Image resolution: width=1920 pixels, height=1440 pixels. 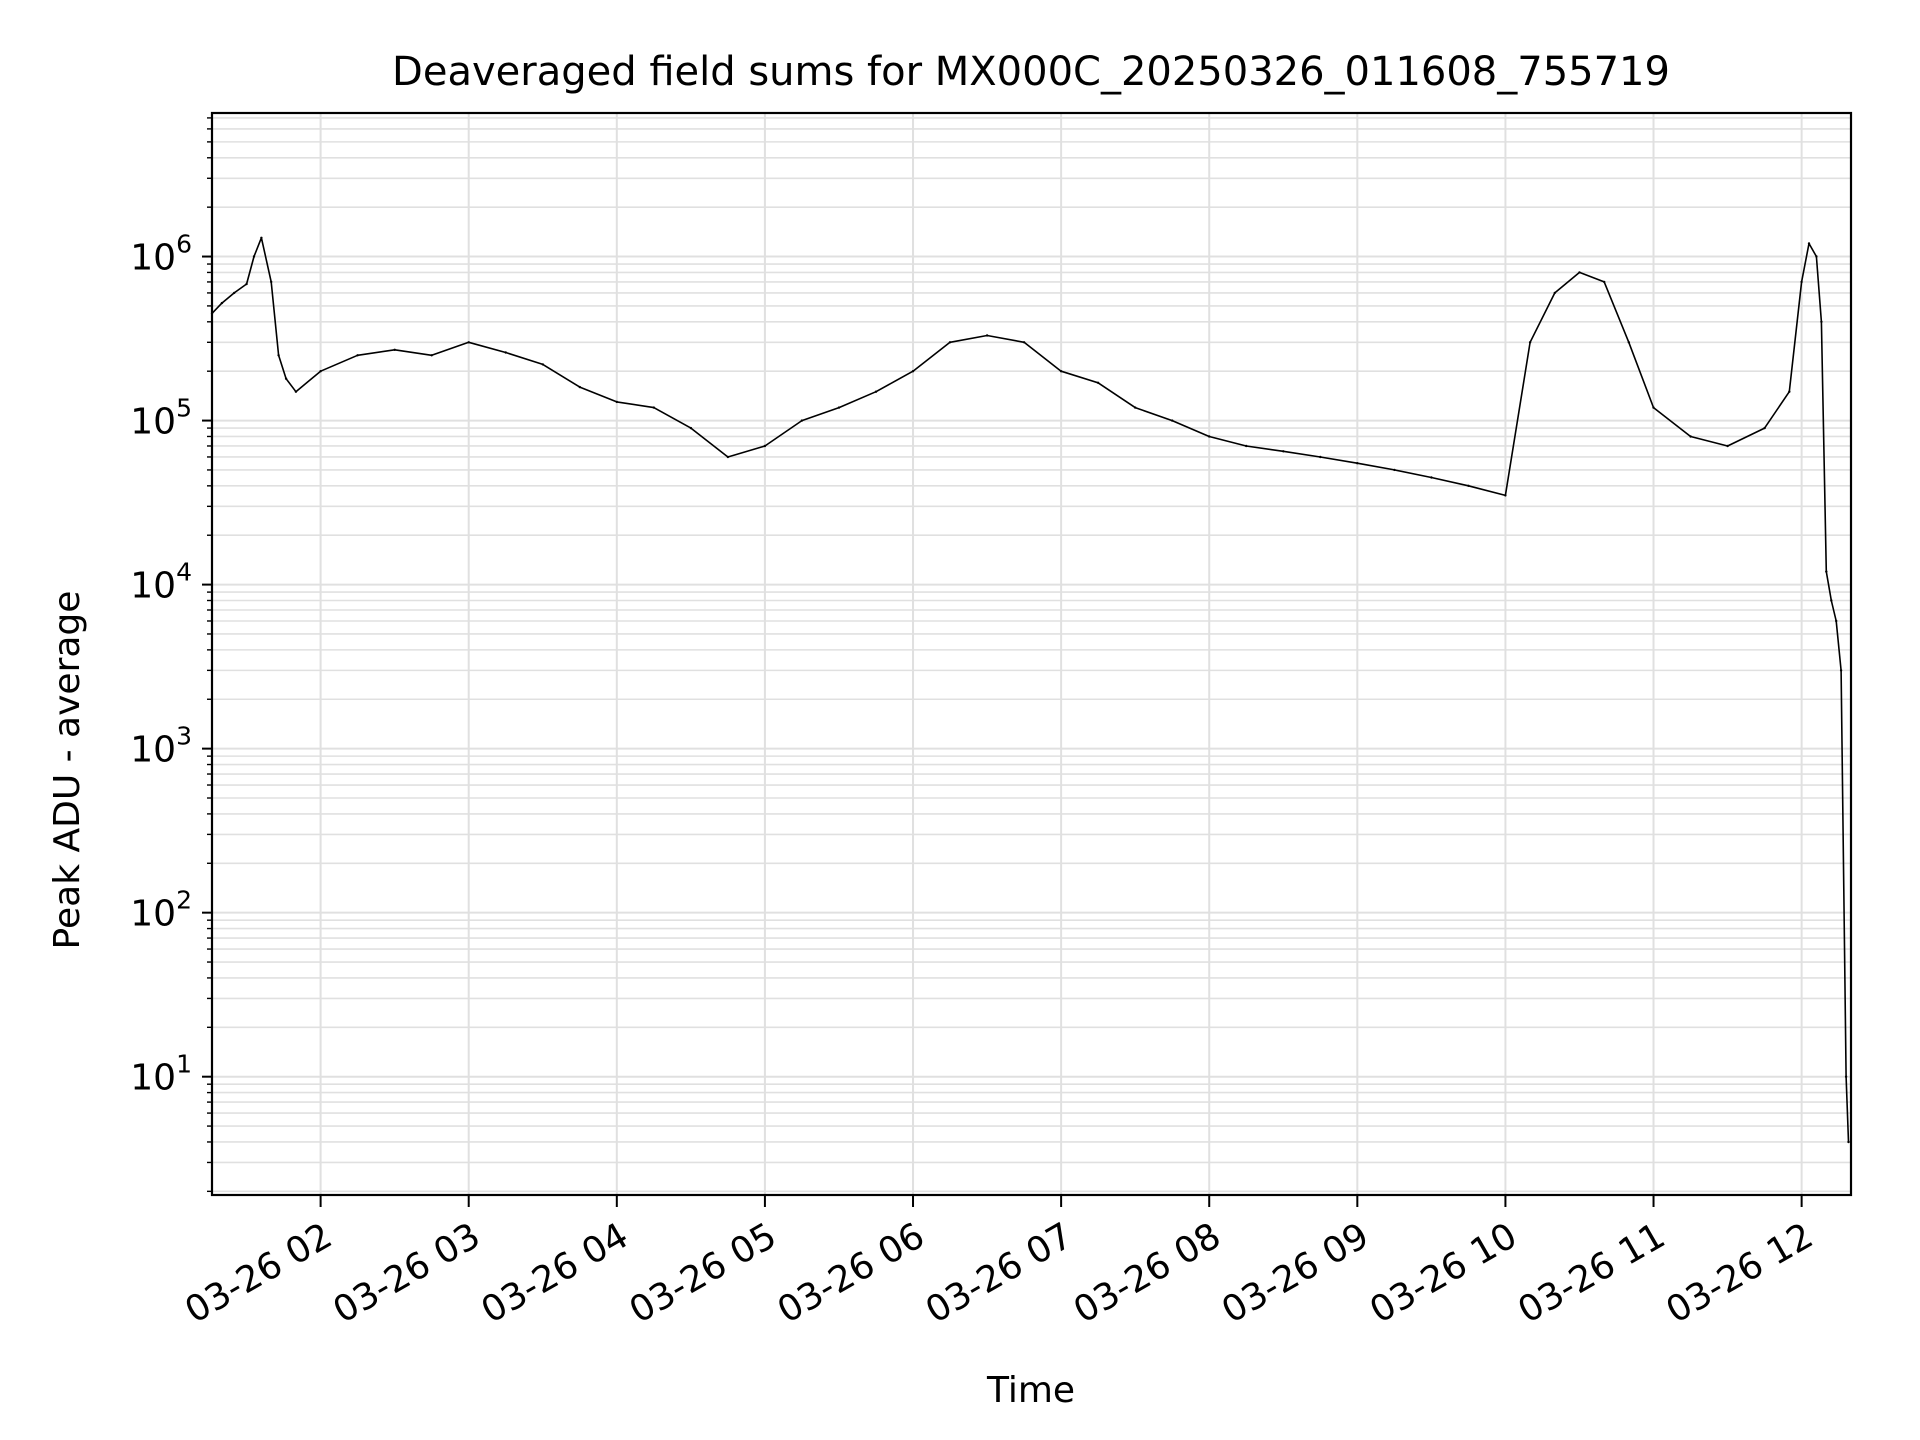 What do you see at coordinates (161, 746) in the screenshot?
I see `y-tick-label: 10³` at bounding box center [161, 746].